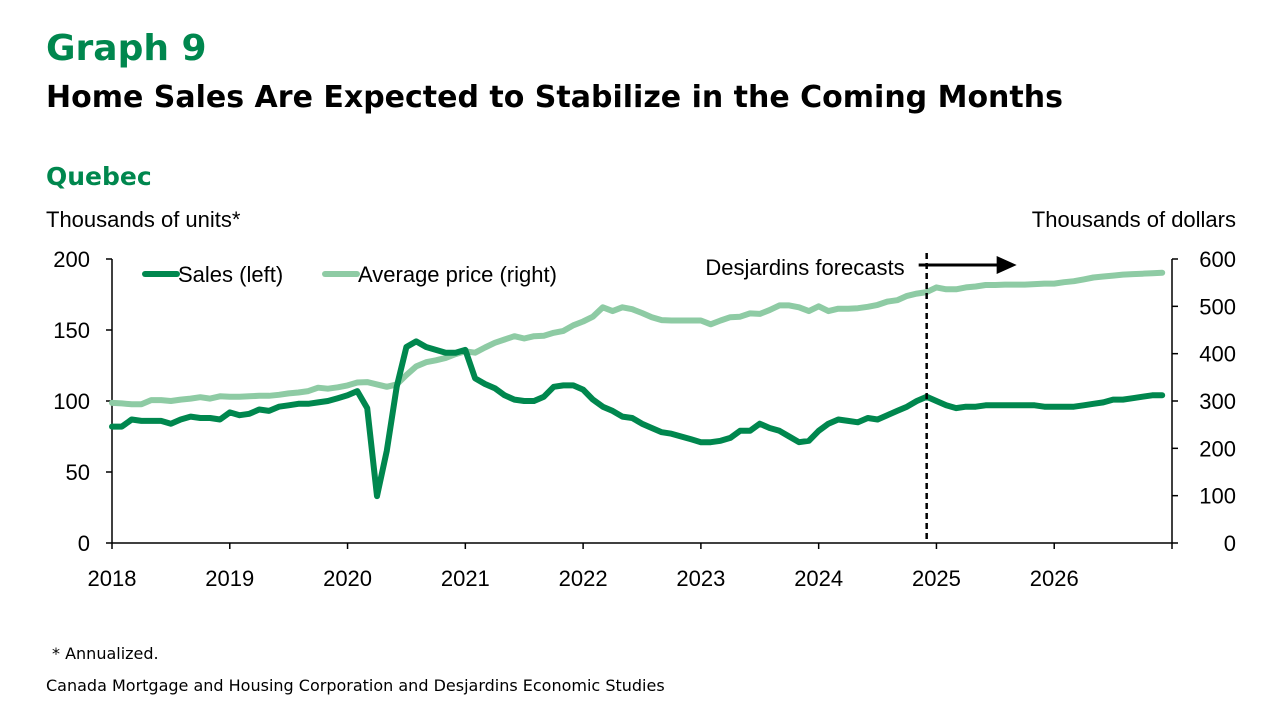 The height and width of the screenshot is (720, 1280). Describe the element at coordinates (1054, 578) in the screenshot. I see `x-tick-label: 2026` at that location.